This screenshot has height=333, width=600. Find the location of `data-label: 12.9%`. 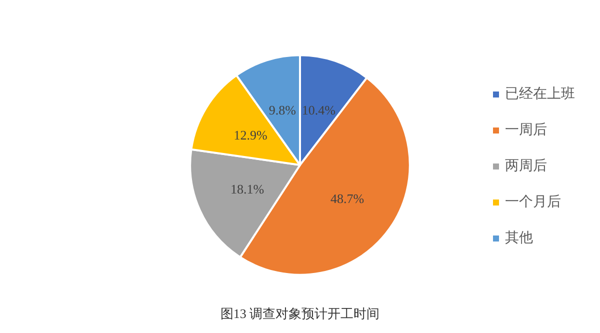

data-label: 12.9% is located at coordinates (251, 134).